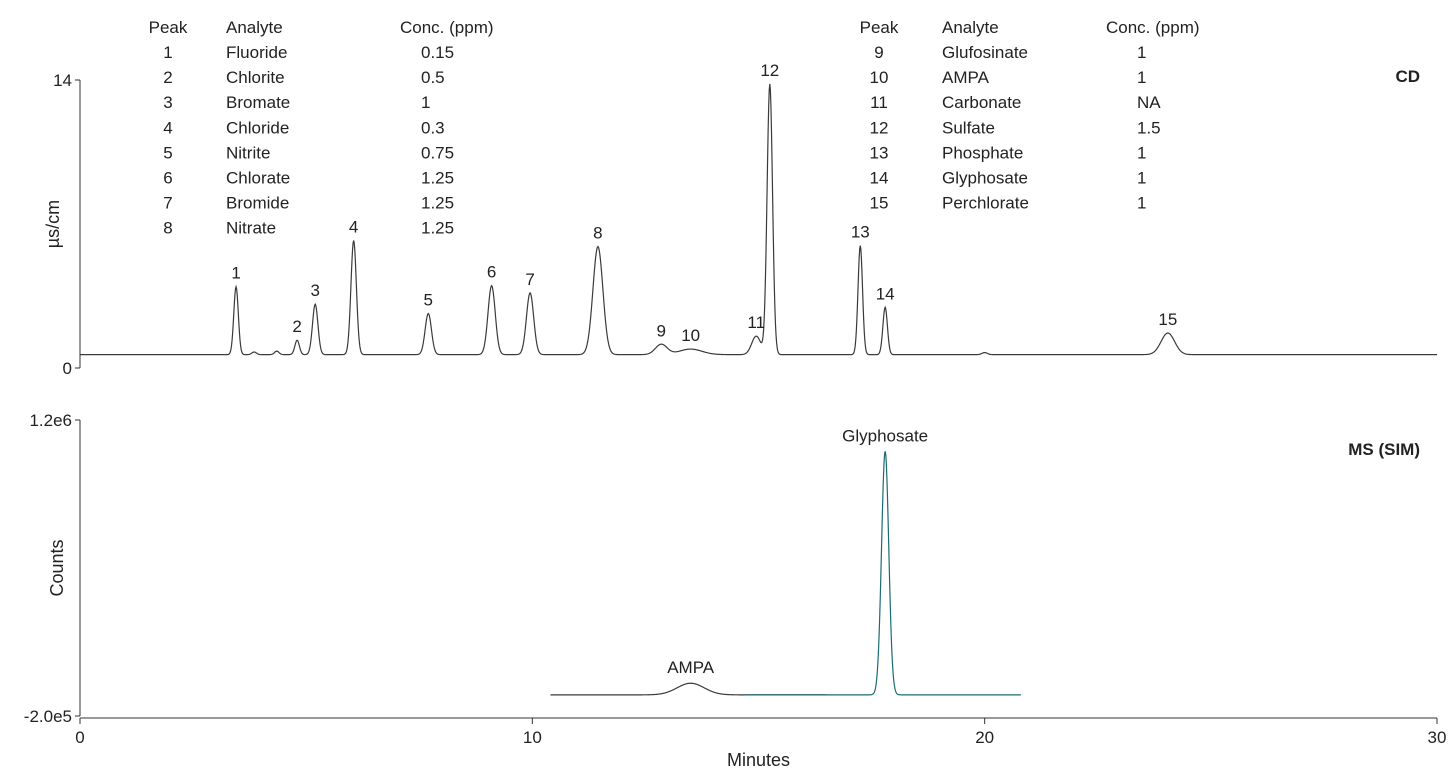  What do you see at coordinates (688, 689) in the screenshot?
I see `ms-trace-ampa` at bounding box center [688, 689].